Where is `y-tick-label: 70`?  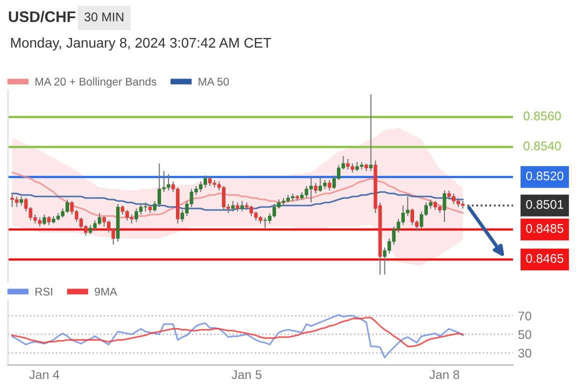
y-tick-label: 70 is located at coordinates (525, 316).